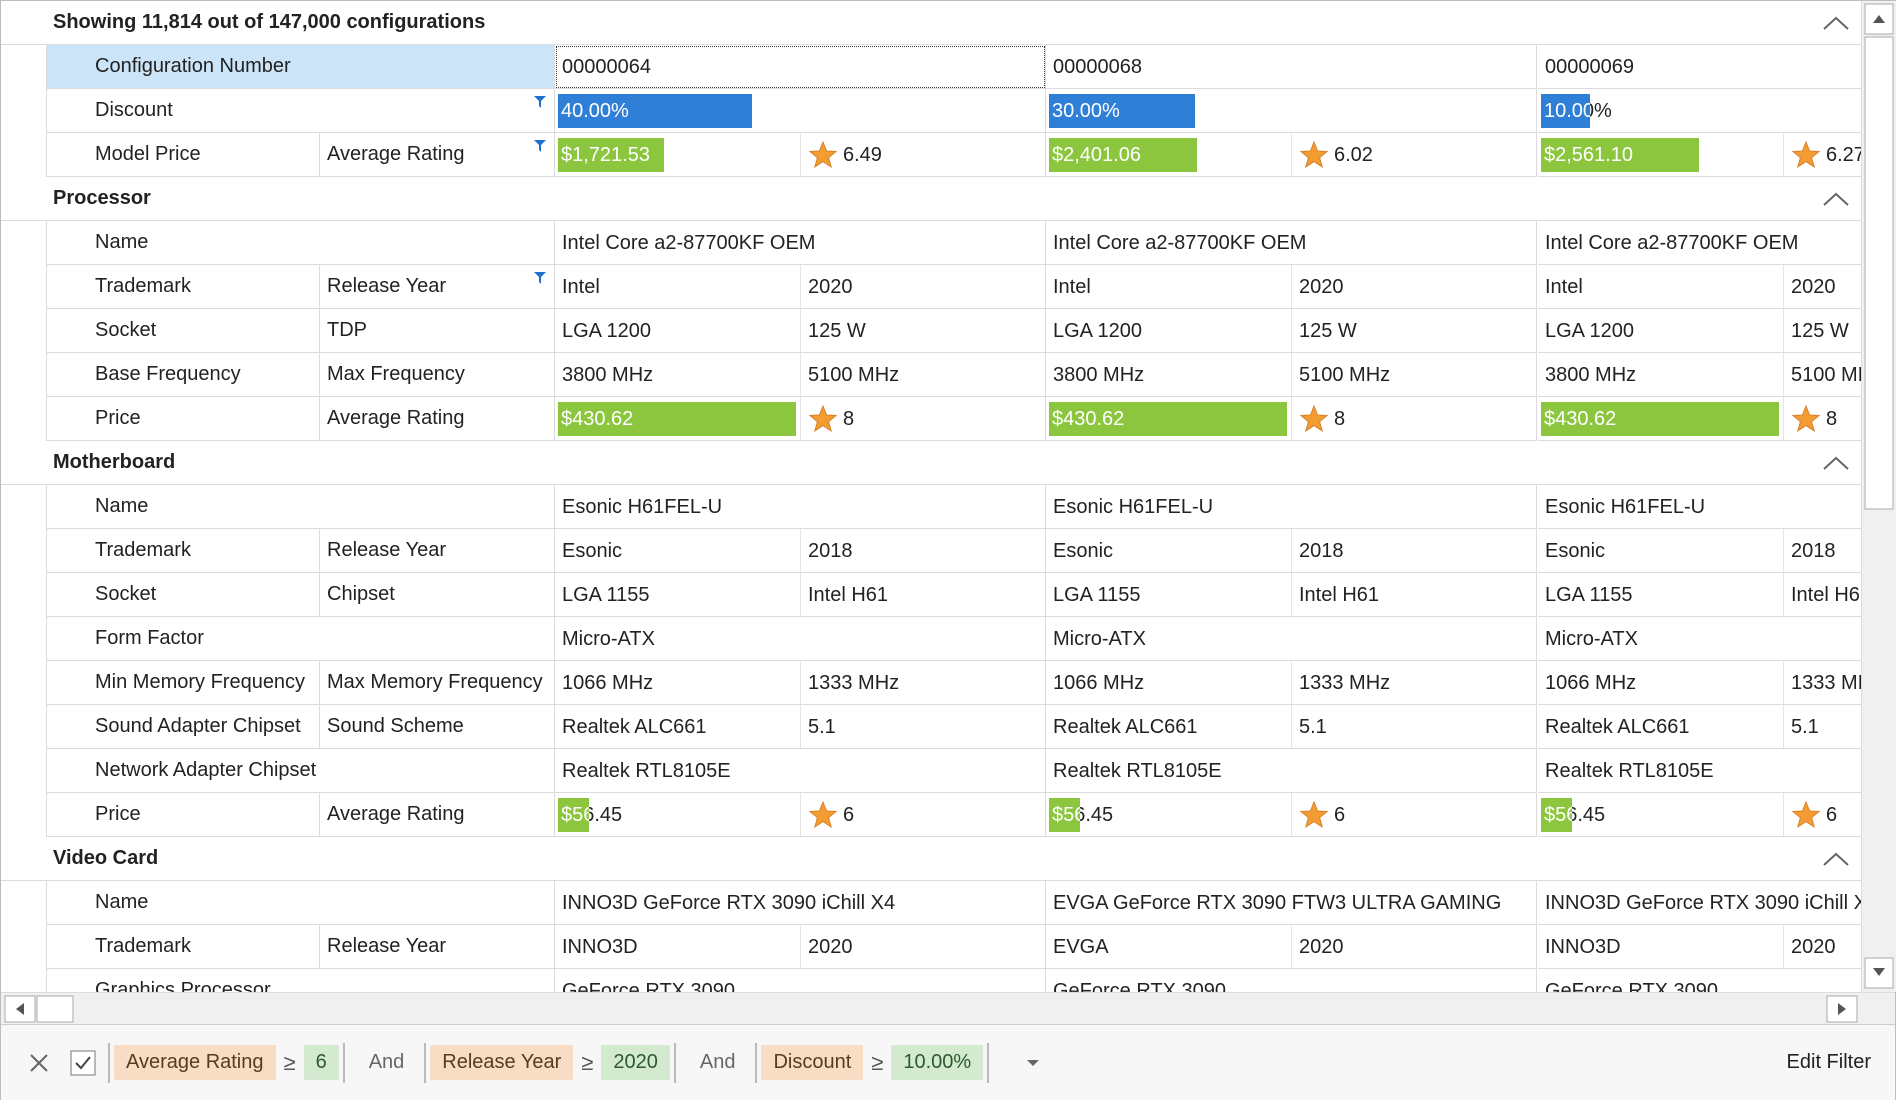  I want to click on row-label: TDP, so click(437, 331).